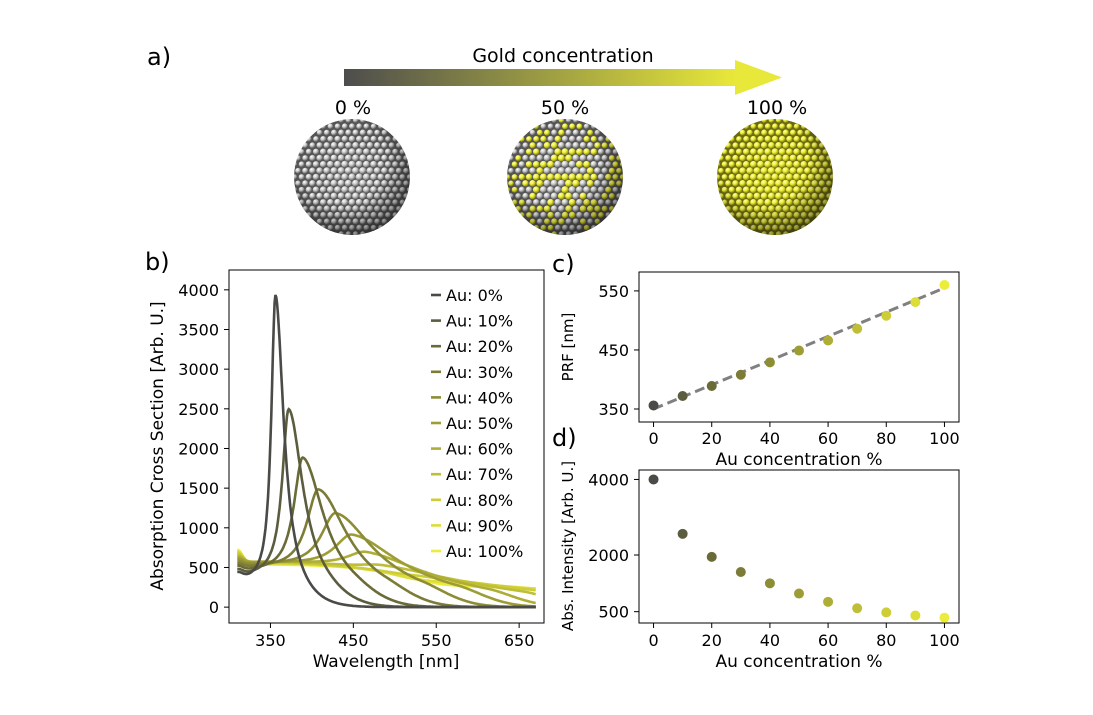  Describe the element at coordinates (479, 423) in the screenshot. I see `legend-label-5: Au: 50%` at that location.